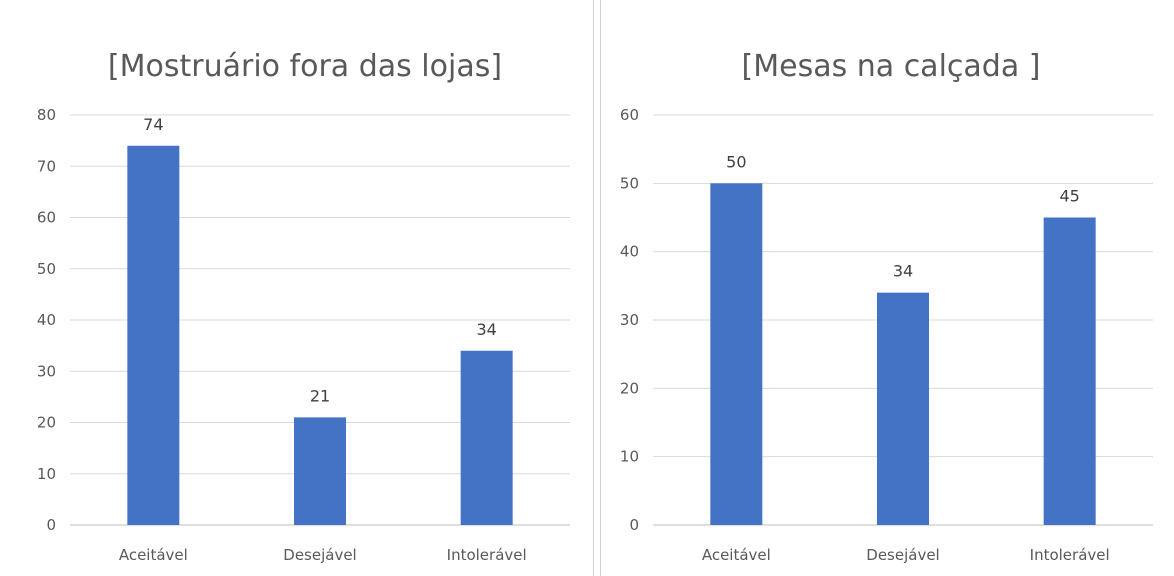  I want to click on y-tick-label: 80, so click(46, 115).